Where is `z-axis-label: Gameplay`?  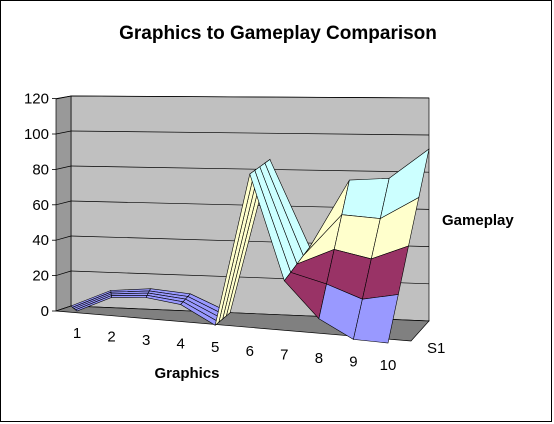 z-axis-label: Gameplay is located at coordinates (478, 220).